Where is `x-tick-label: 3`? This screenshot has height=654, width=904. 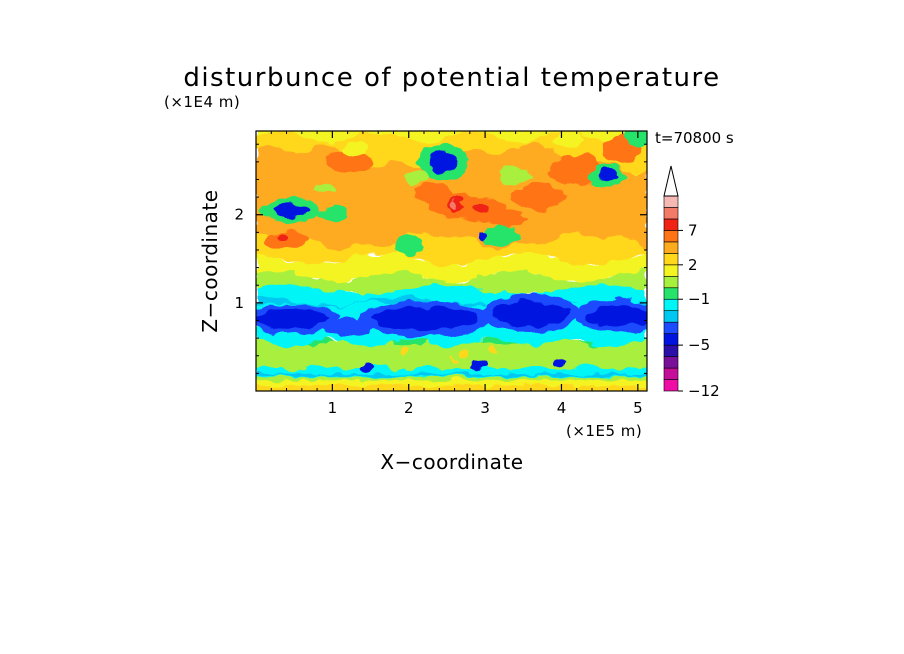
x-tick-label: 3 is located at coordinates (485, 408).